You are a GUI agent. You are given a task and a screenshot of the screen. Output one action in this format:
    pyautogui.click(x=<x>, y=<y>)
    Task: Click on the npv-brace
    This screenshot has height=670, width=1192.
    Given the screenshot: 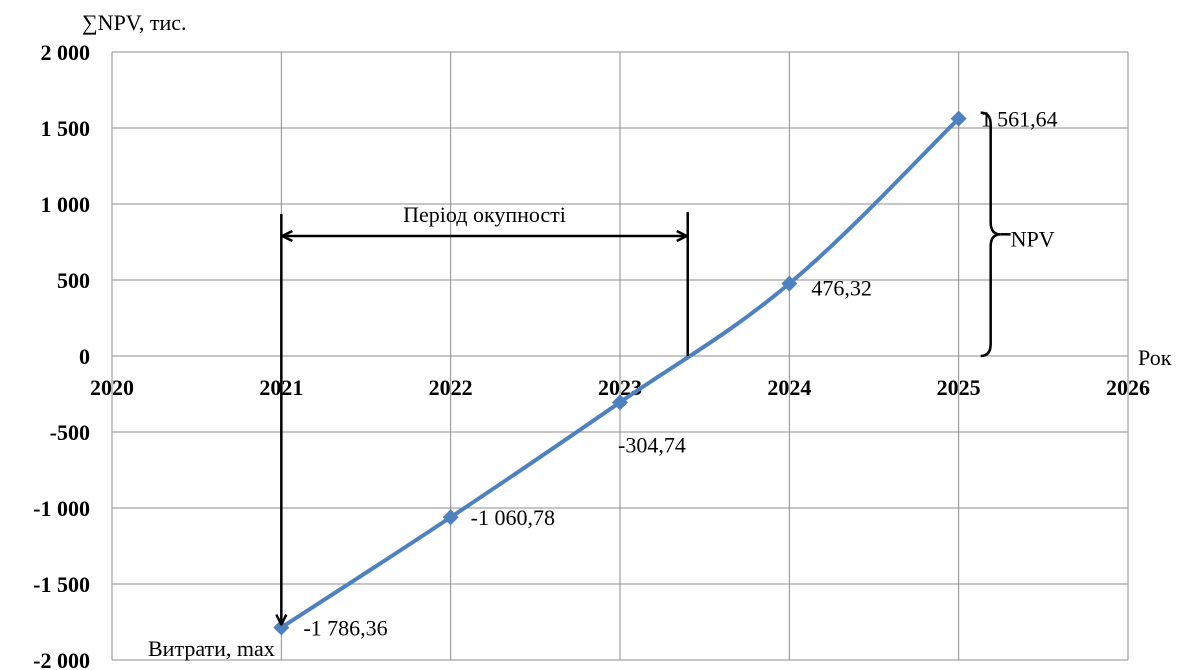 What is the action you would take?
    pyautogui.click(x=990, y=234)
    